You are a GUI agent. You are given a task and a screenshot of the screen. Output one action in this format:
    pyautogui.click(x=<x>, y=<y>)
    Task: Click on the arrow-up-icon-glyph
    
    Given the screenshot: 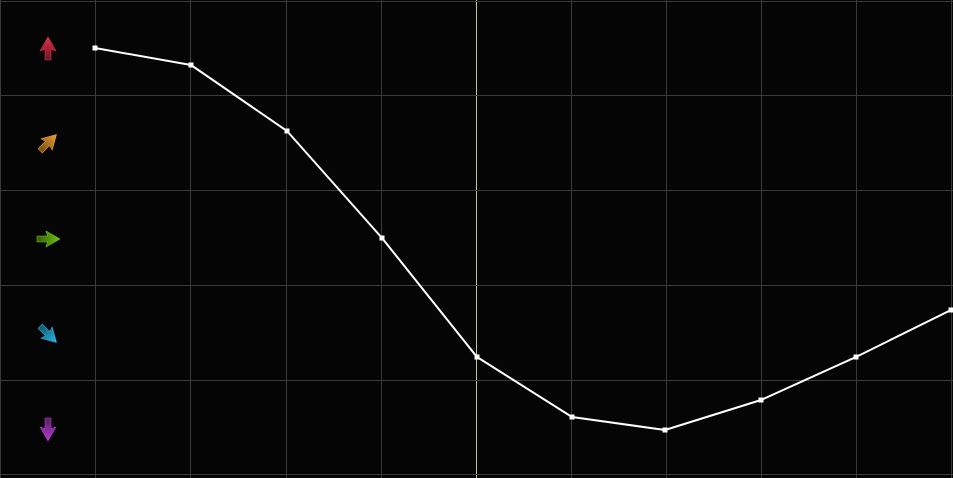 What is the action you would take?
    pyautogui.click(x=47, y=48)
    